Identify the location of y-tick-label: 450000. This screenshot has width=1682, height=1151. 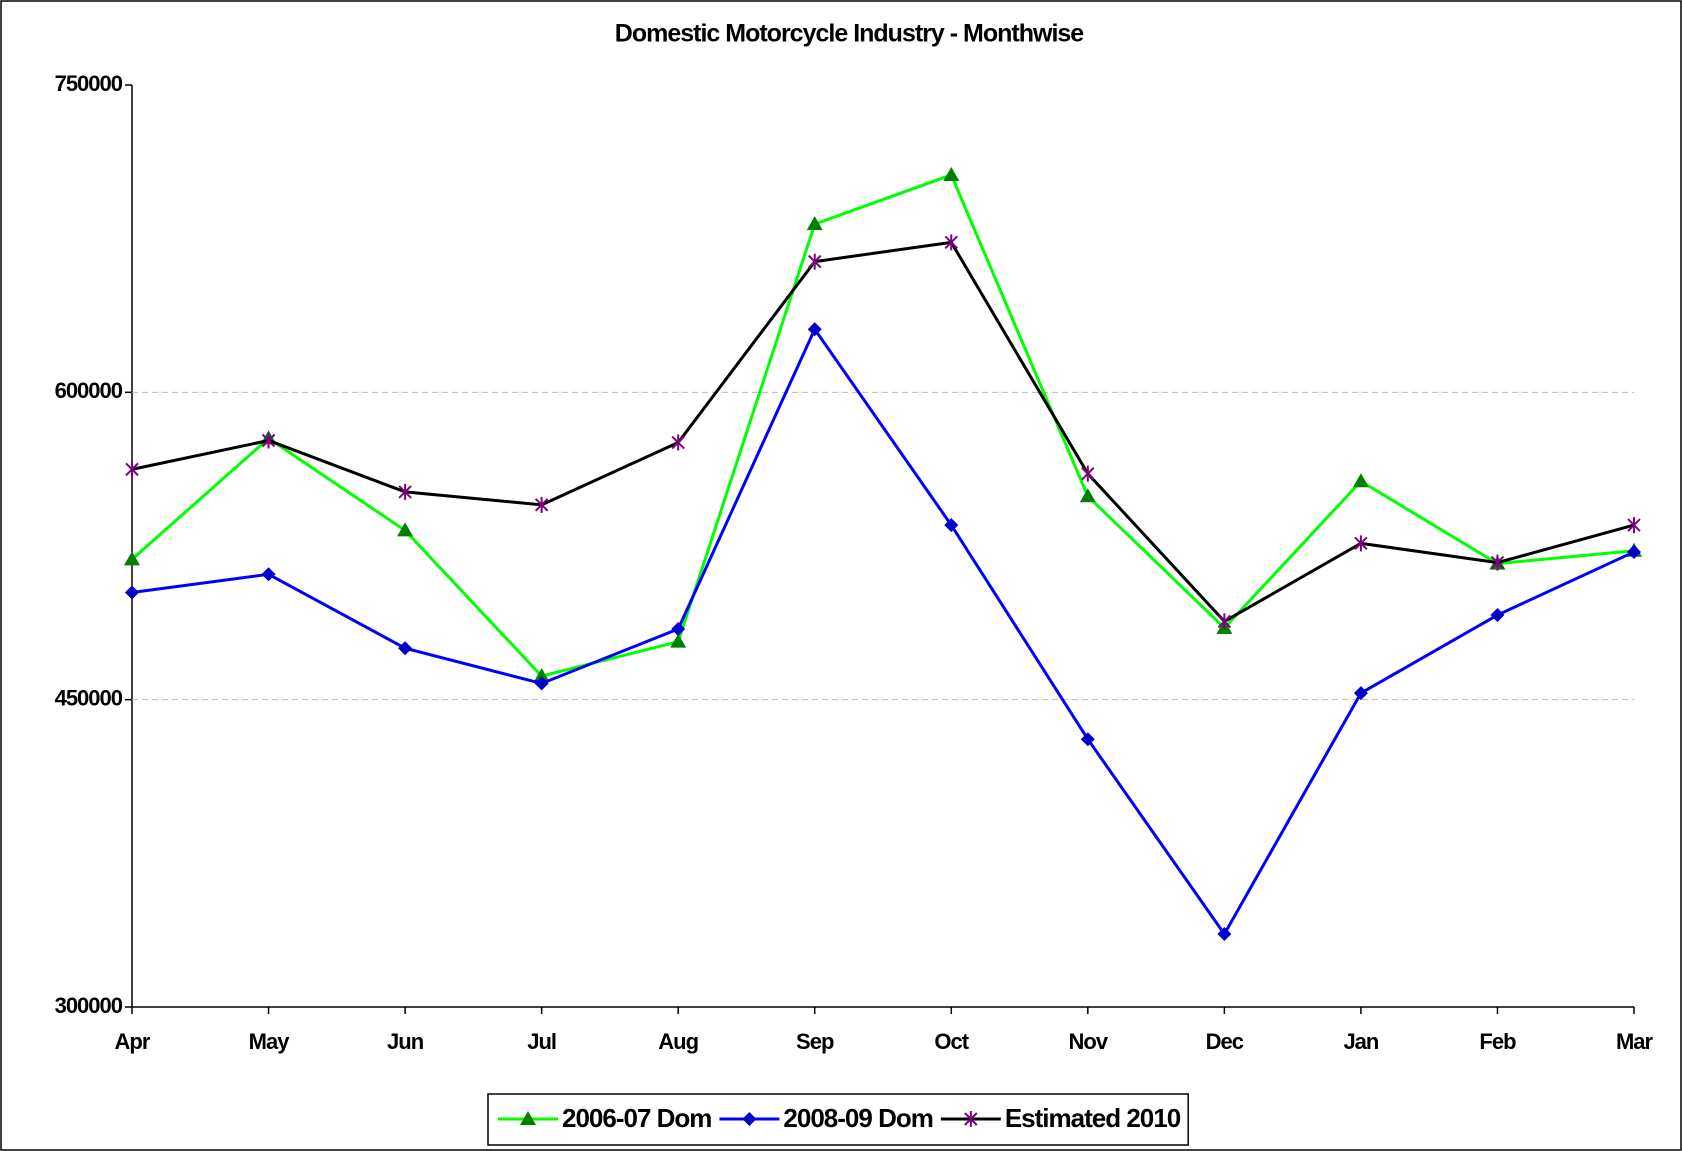
(89, 697).